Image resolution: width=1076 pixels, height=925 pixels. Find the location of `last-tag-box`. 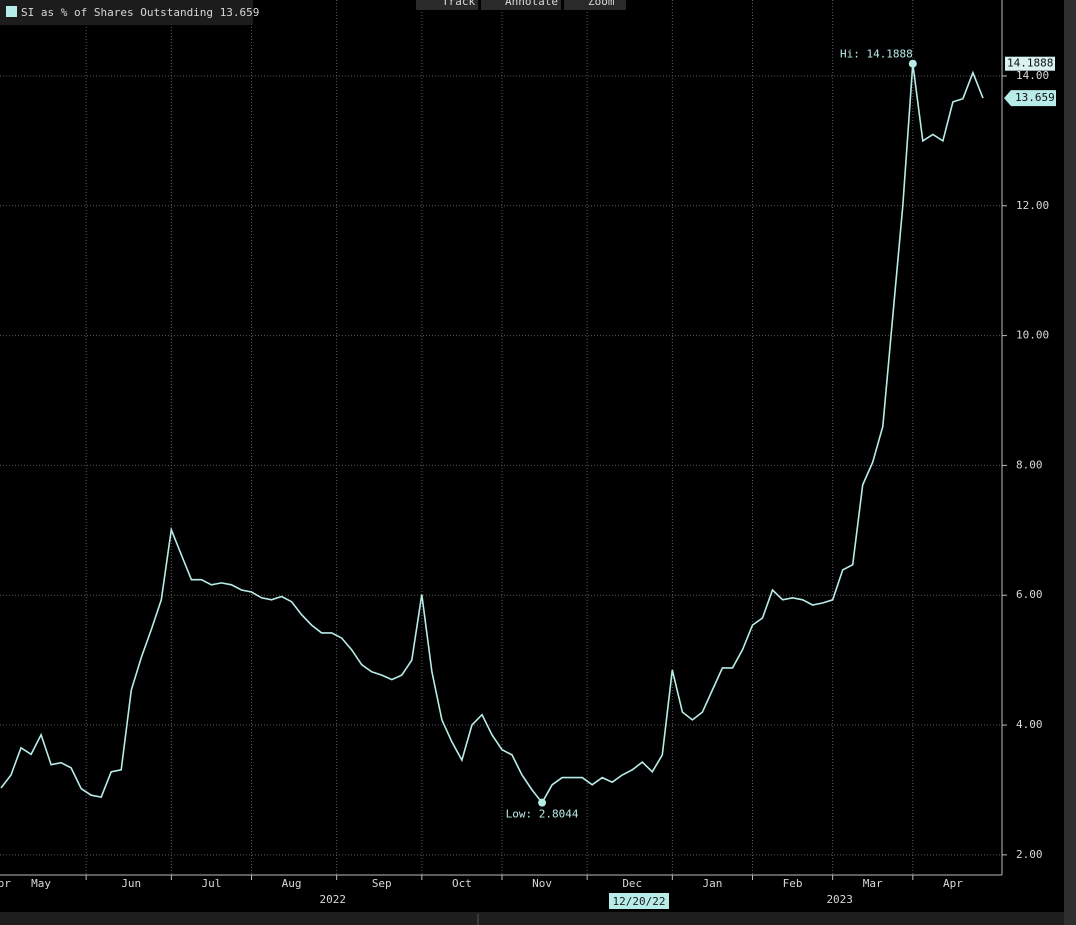

last-tag-box is located at coordinates (1030, 98).